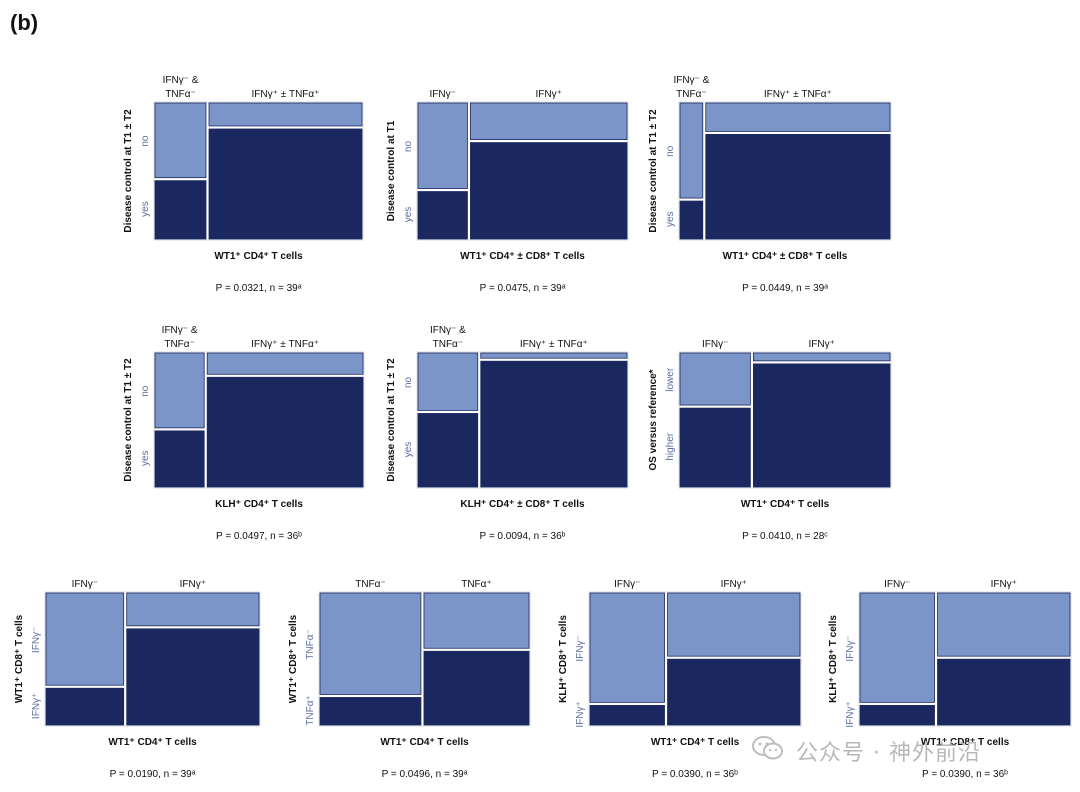 The width and height of the screenshot is (1080, 792). I want to click on row-label: higher, so click(670, 446).